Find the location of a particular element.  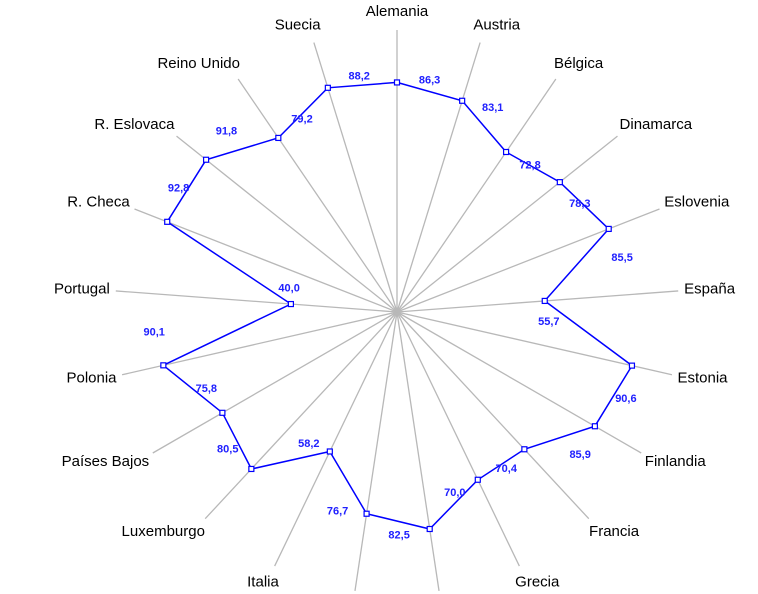

category-label: Finlandia is located at coordinates (676, 461).